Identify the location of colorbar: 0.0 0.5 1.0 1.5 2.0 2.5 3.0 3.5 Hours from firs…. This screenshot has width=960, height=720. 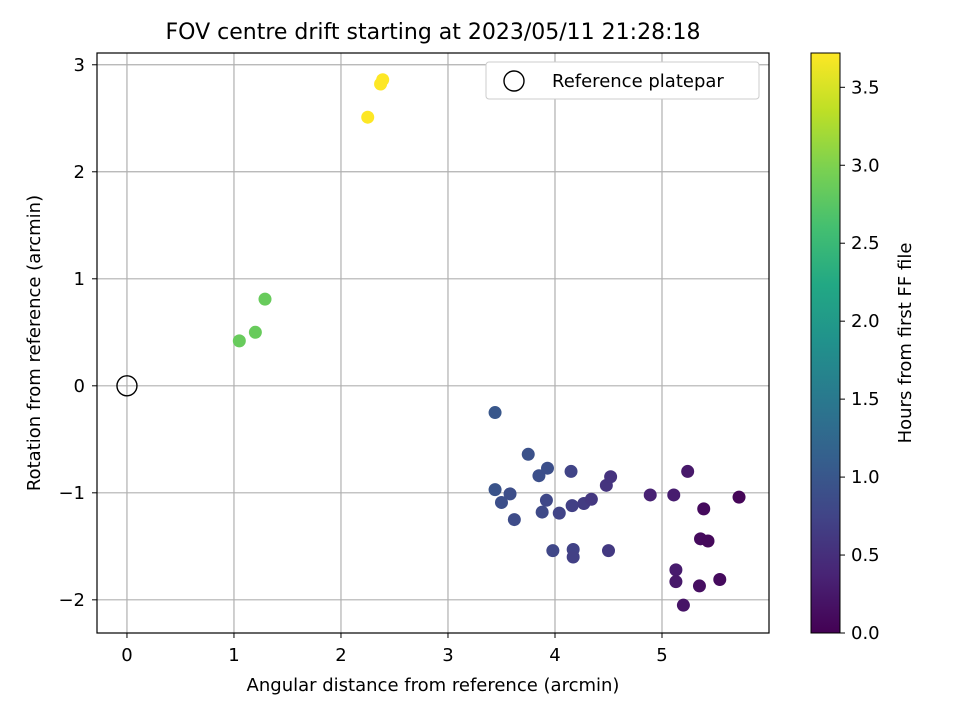
(863, 348).